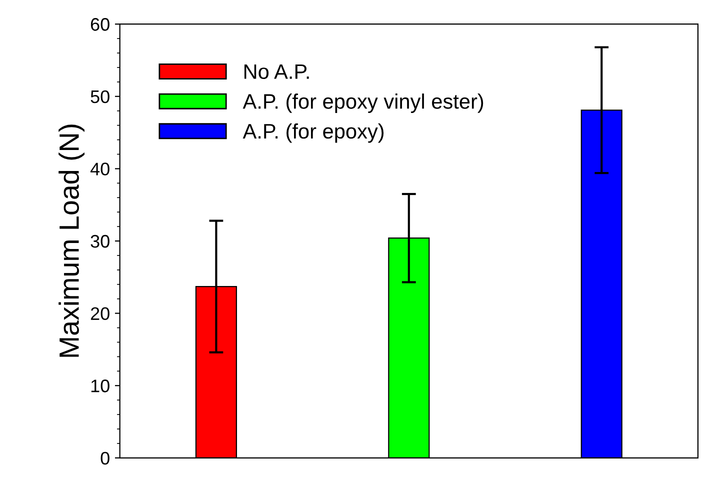  What do you see at coordinates (100, 24) in the screenshot?
I see `y-tick-label: 60` at bounding box center [100, 24].